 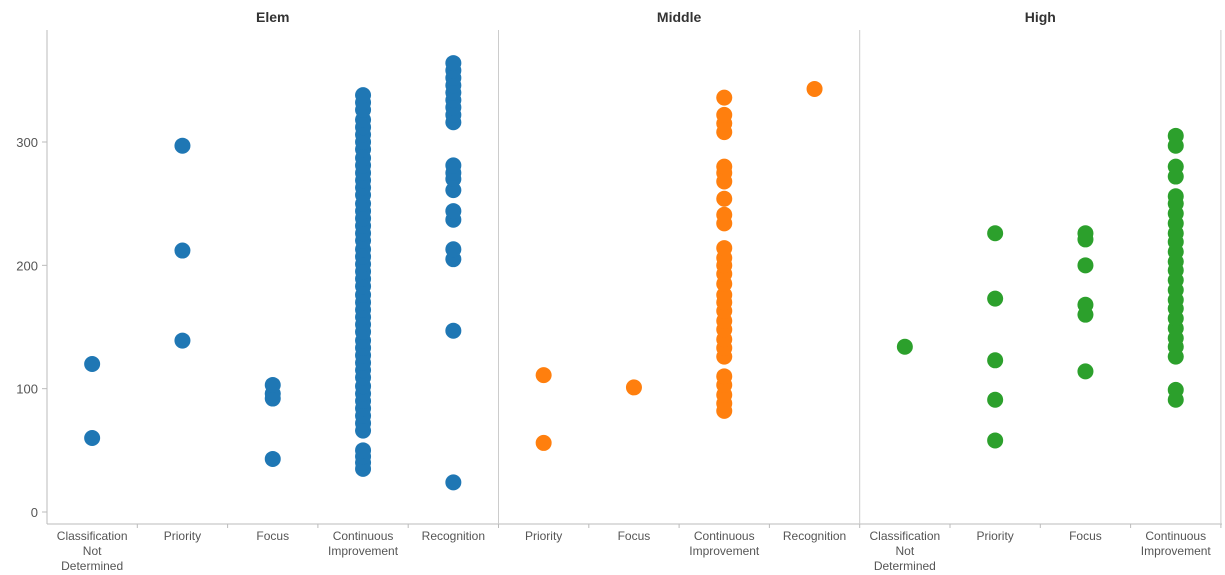 What do you see at coordinates (27, 389) in the screenshot?
I see `y-tick-label: 100` at bounding box center [27, 389].